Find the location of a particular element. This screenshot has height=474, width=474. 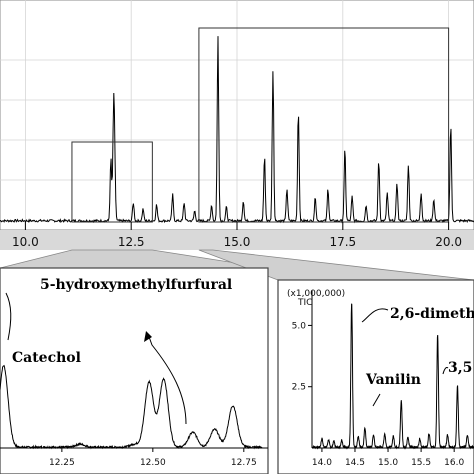

overview-tick-label: 15.0 is located at coordinates (237, 242).